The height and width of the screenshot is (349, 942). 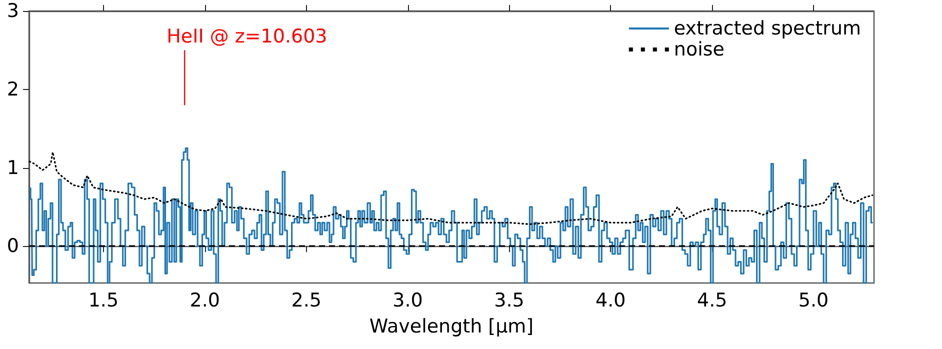 What do you see at coordinates (451, 327) in the screenshot?
I see `x-axis-title: Wavelength [μm]` at bounding box center [451, 327].